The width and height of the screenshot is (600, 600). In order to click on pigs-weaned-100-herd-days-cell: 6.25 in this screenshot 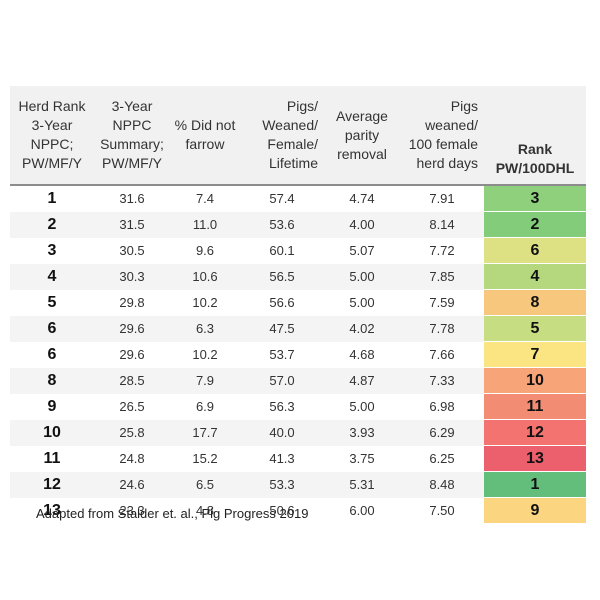, I will do `click(442, 458)`.